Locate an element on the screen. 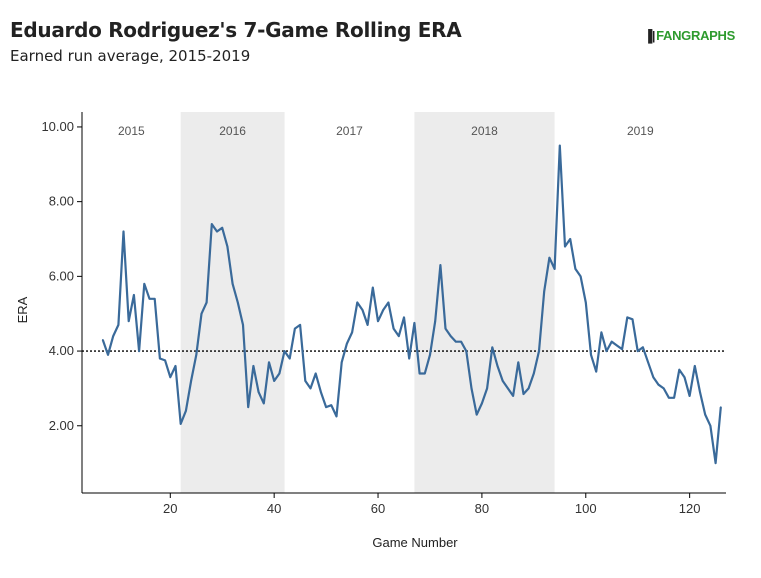 The height and width of the screenshot is (578, 761). x-tick-label: 80 is located at coordinates (482, 508).